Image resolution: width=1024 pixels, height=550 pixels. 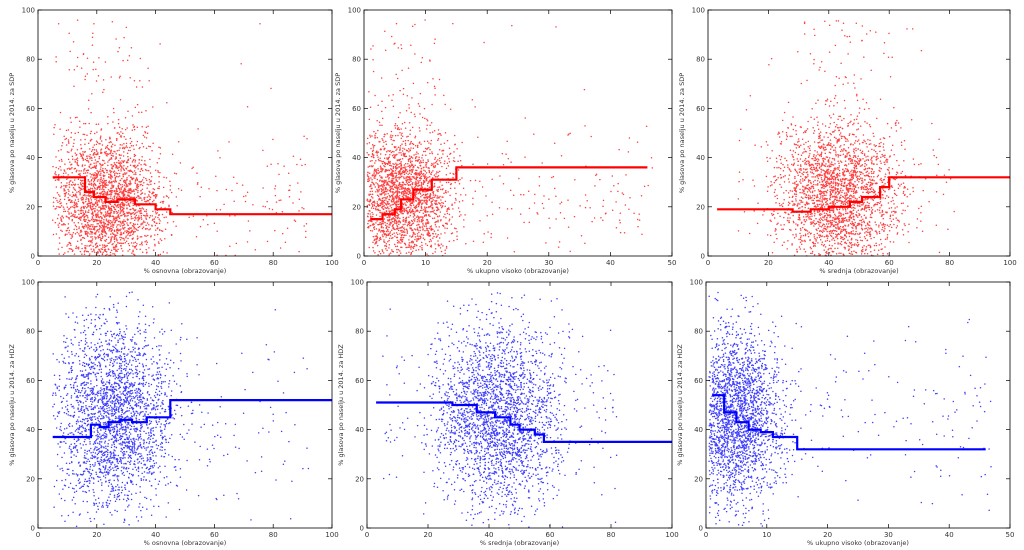 What do you see at coordinates (185, 271) in the screenshot?
I see `x-axis-label: % osnovna (obrazovanje)` at bounding box center [185, 271].